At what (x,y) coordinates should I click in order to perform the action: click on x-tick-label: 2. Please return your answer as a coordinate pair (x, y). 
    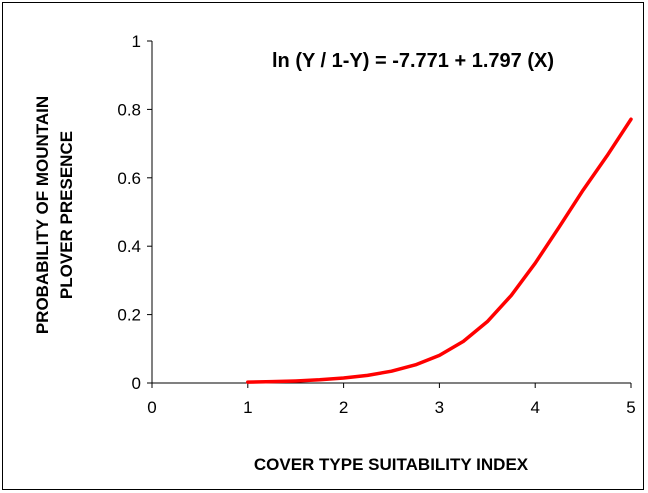
    Looking at the image, I should click on (343, 407).